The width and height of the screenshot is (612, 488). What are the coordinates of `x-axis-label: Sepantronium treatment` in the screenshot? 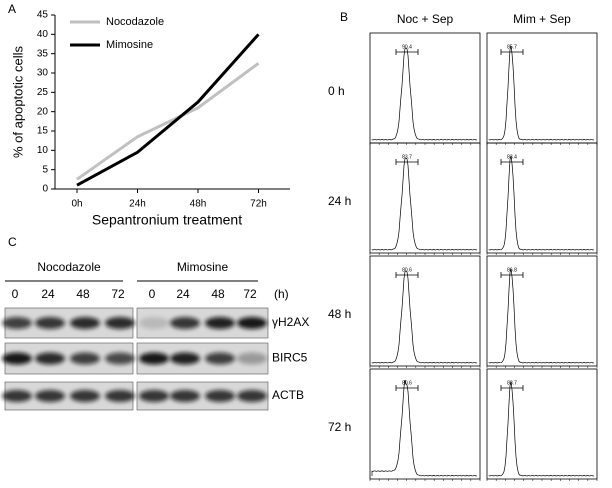 It's located at (167, 220).